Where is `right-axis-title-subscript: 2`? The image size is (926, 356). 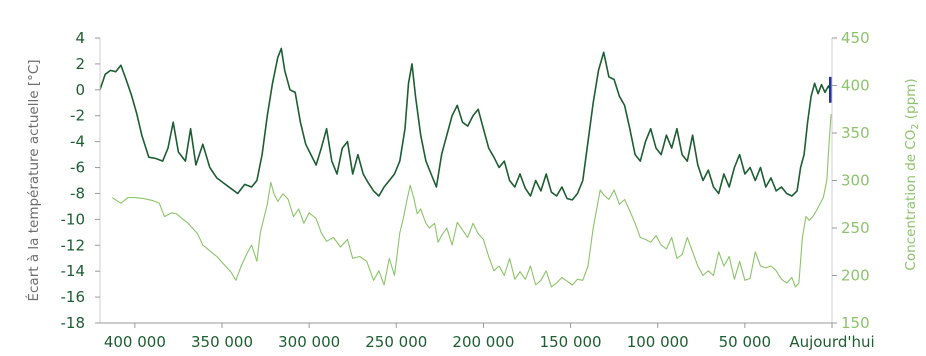
right-axis-title-subscript: 2 is located at coordinates (915, 127).